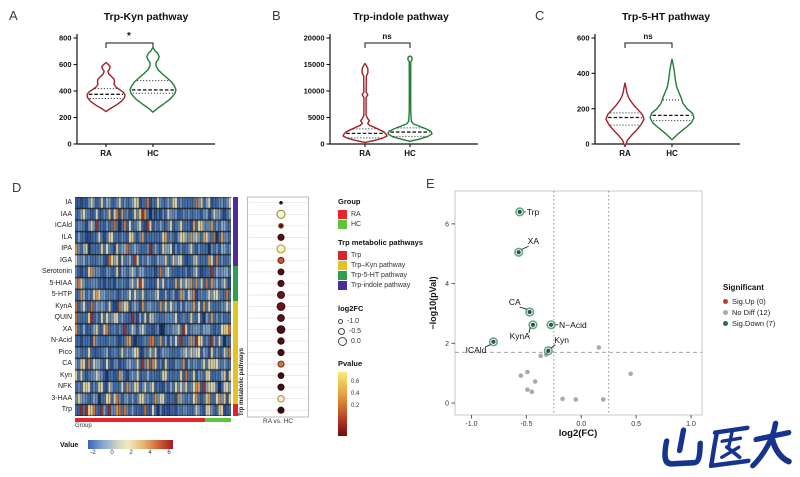  What do you see at coordinates (281, 410) in the screenshot?
I see `dotplot-point-trp` at bounding box center [281, 410].